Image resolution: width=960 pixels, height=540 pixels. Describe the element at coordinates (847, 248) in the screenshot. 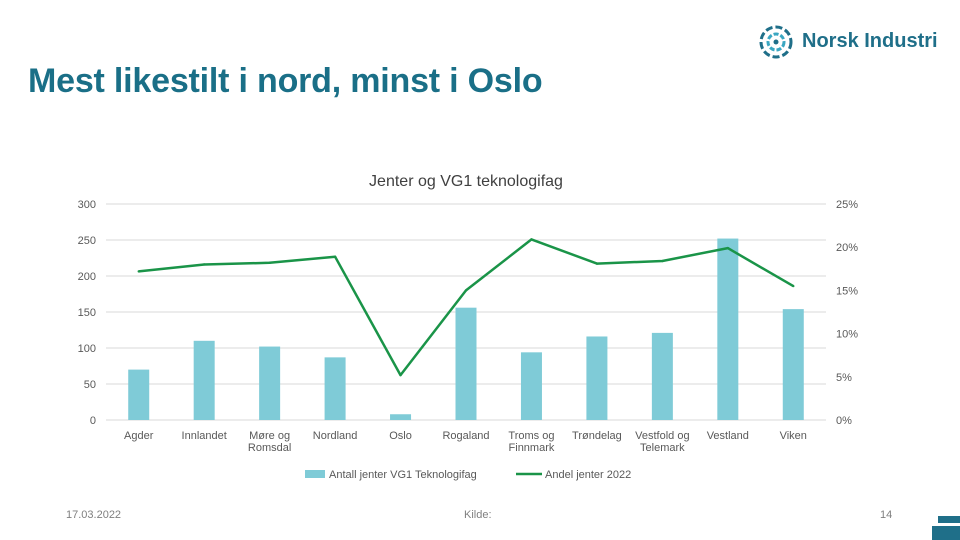

I see `y-right-tick-label: 20%` at that location.